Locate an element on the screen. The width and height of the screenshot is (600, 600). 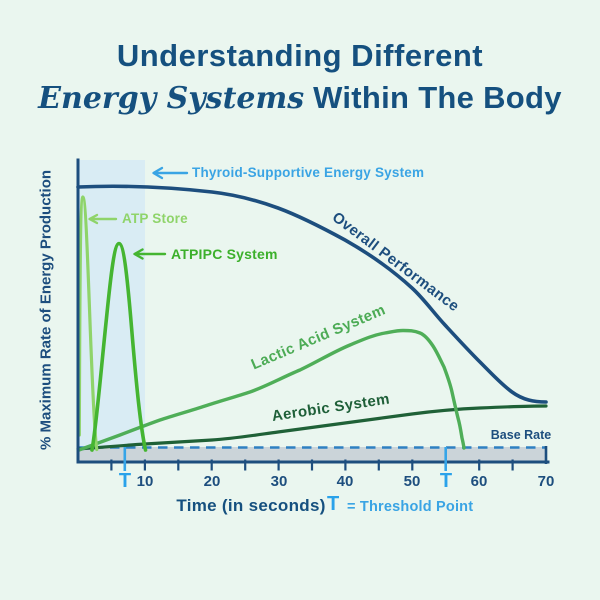
x-tick-40: 40 is located at coordinates (345, 481).